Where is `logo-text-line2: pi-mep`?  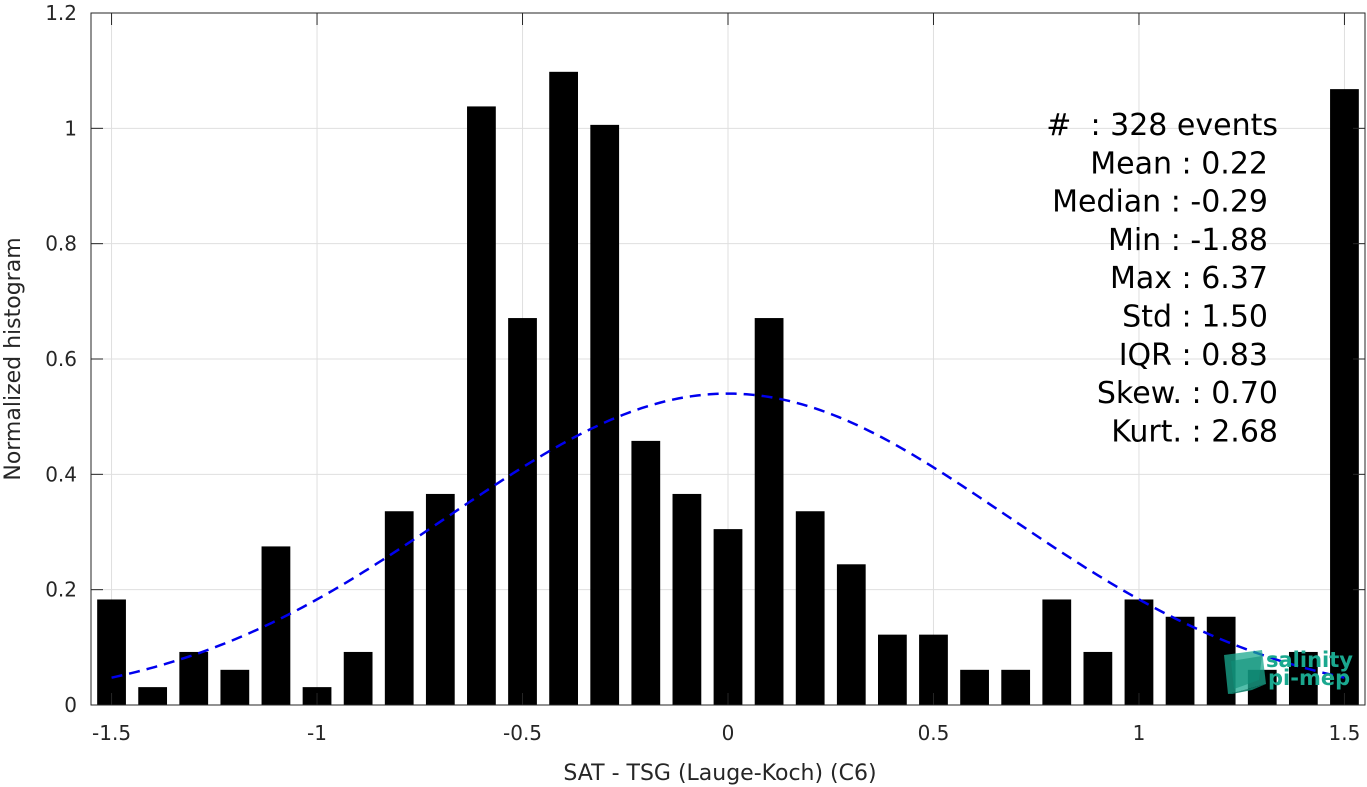
logo-text-line2: pi-mep is located at coordinates (1309, 678).